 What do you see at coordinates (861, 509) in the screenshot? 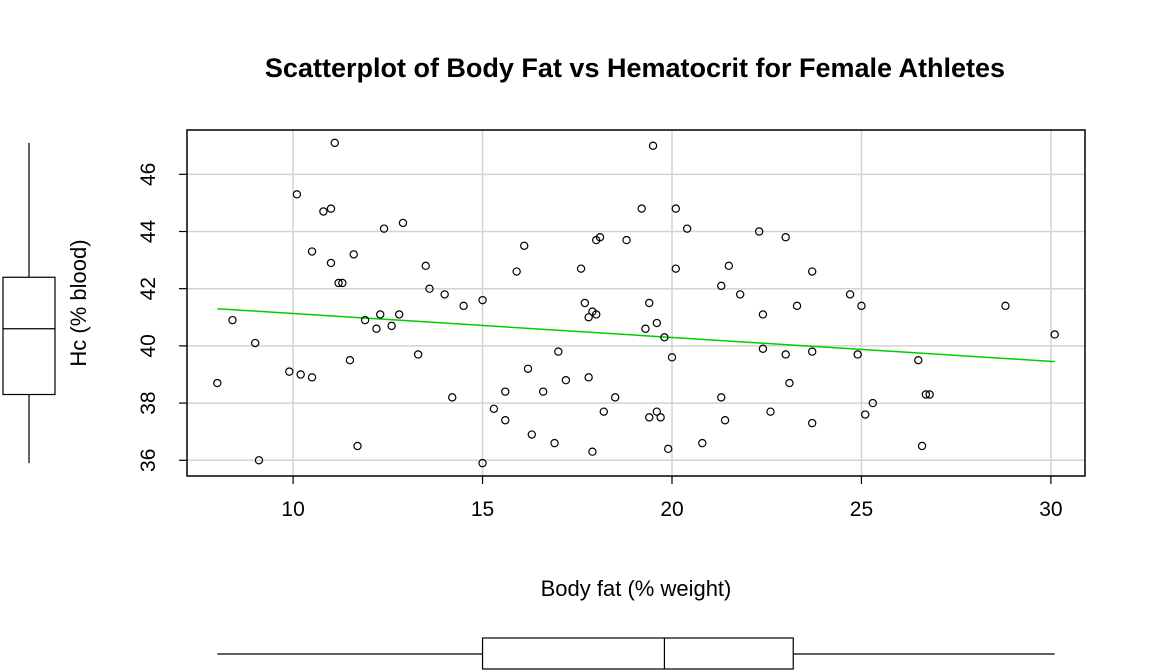
I see `x-tick-label: 25` at bounding box center [861, 509].